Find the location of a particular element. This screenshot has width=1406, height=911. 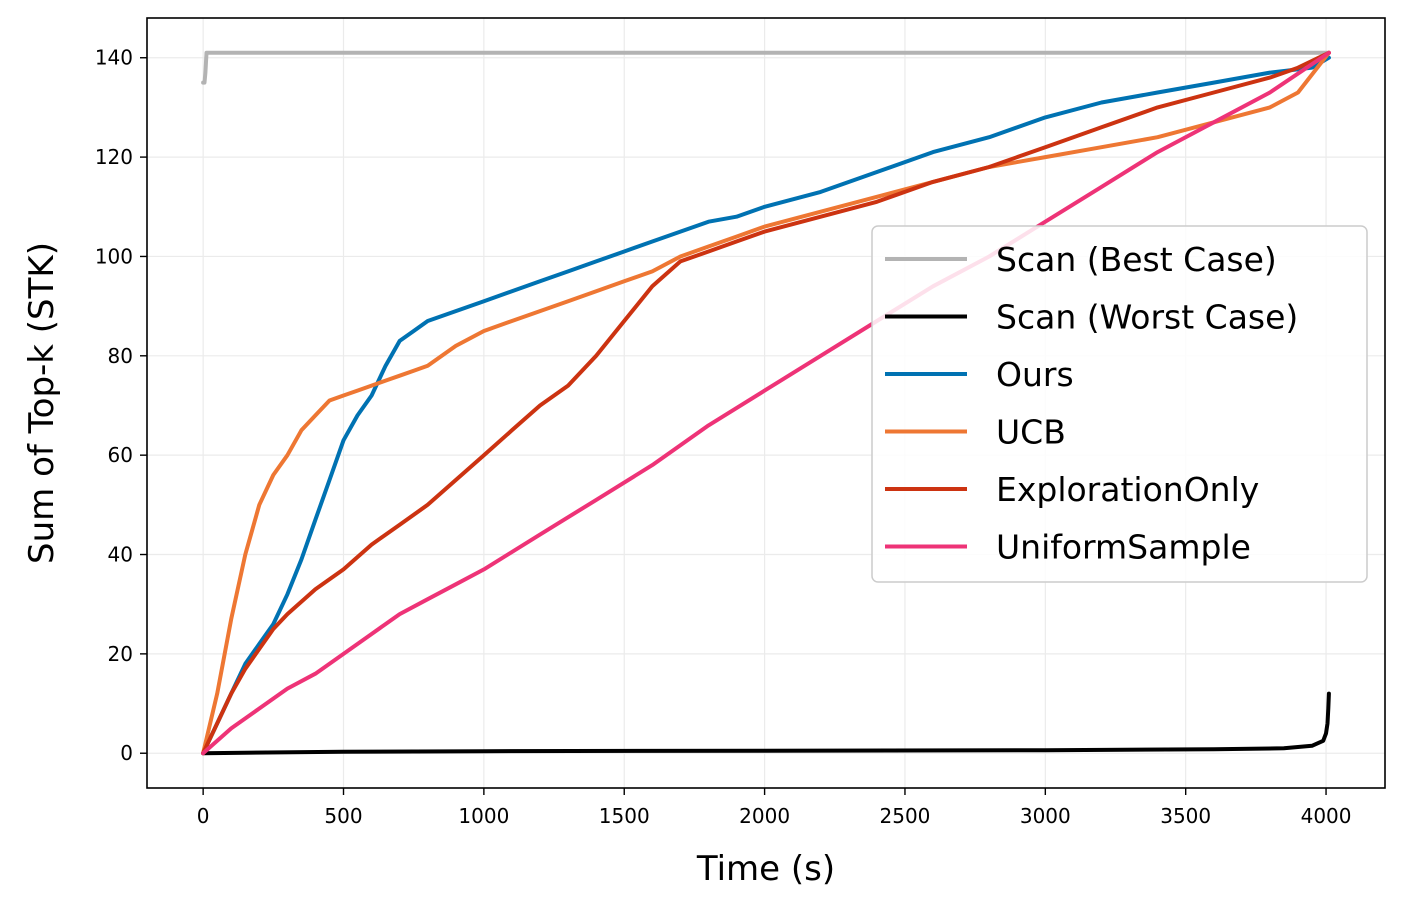

x-tick-label: 1500 is located at coordinates (624, 816).